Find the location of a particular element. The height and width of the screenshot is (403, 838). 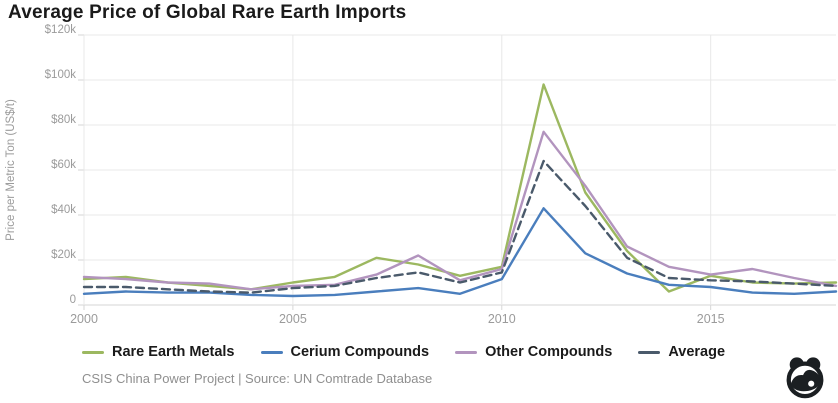

x-tick-label: 2015 is located at coordinates (711, 319).